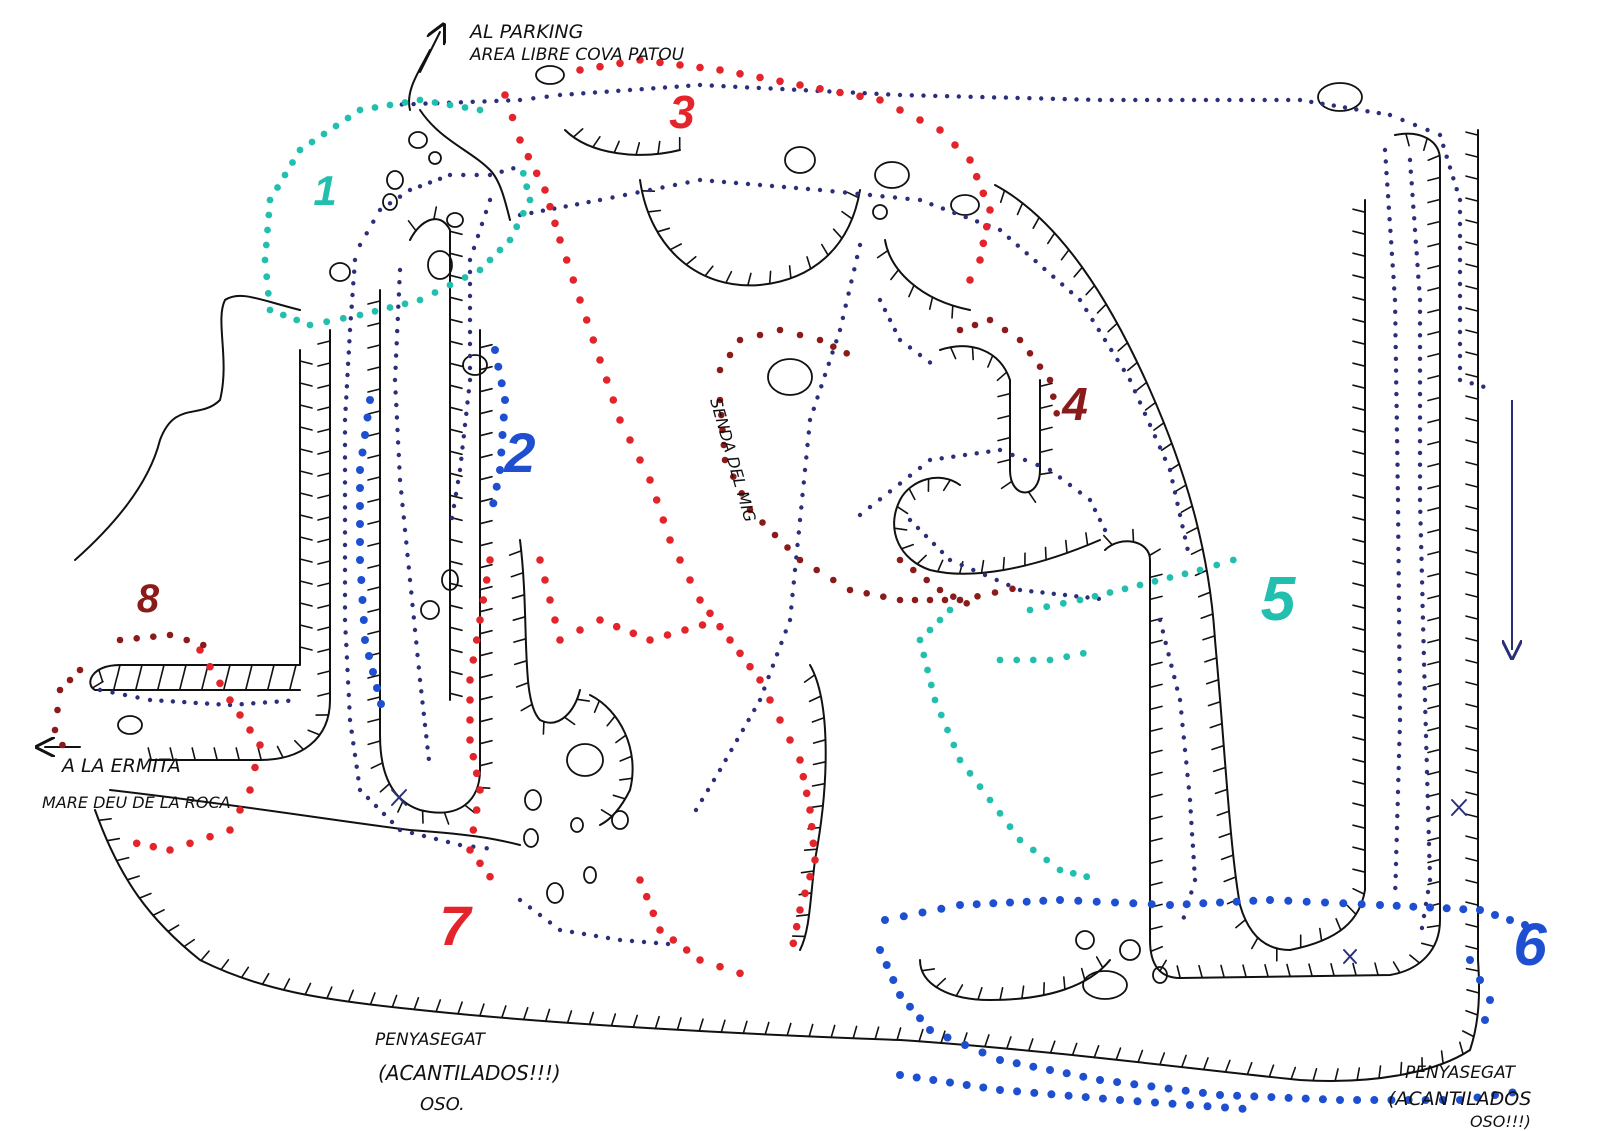  I want to click on sector-number-1: 1, so click(324, 190).